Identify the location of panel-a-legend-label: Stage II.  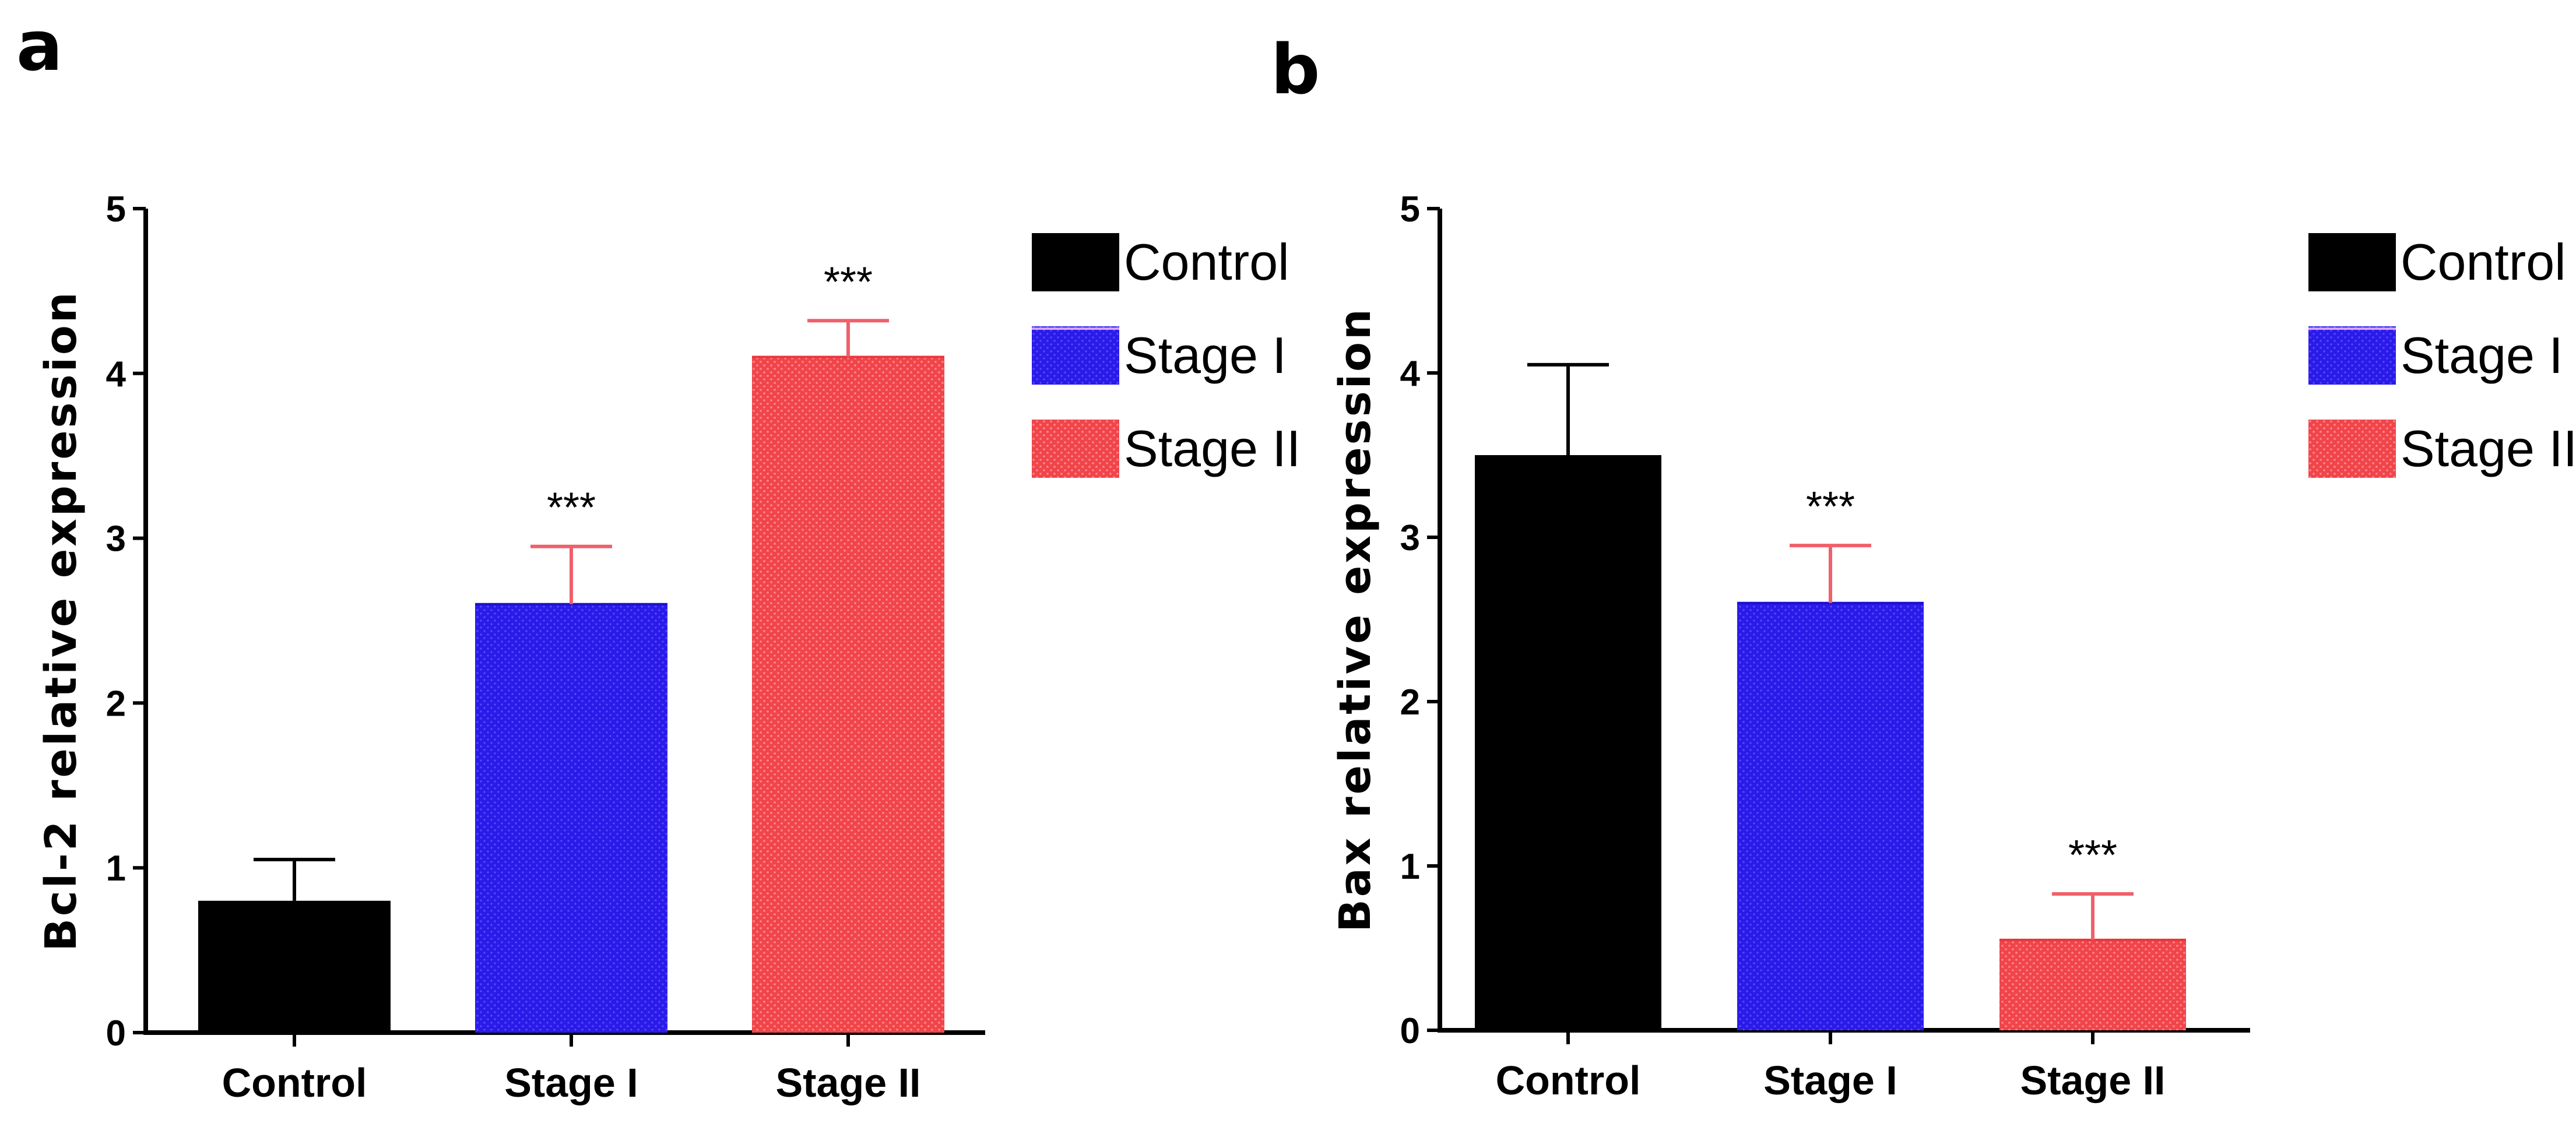
(1212, 448).